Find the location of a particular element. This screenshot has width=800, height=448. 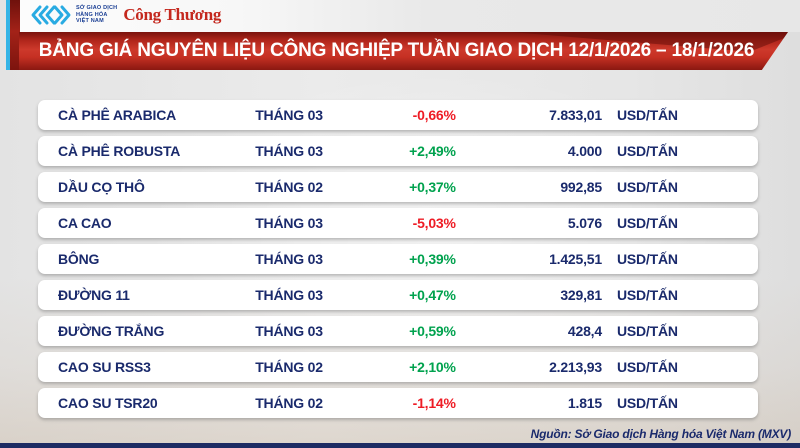

percent-change: +0,39% is located at coordinates (432, 259).